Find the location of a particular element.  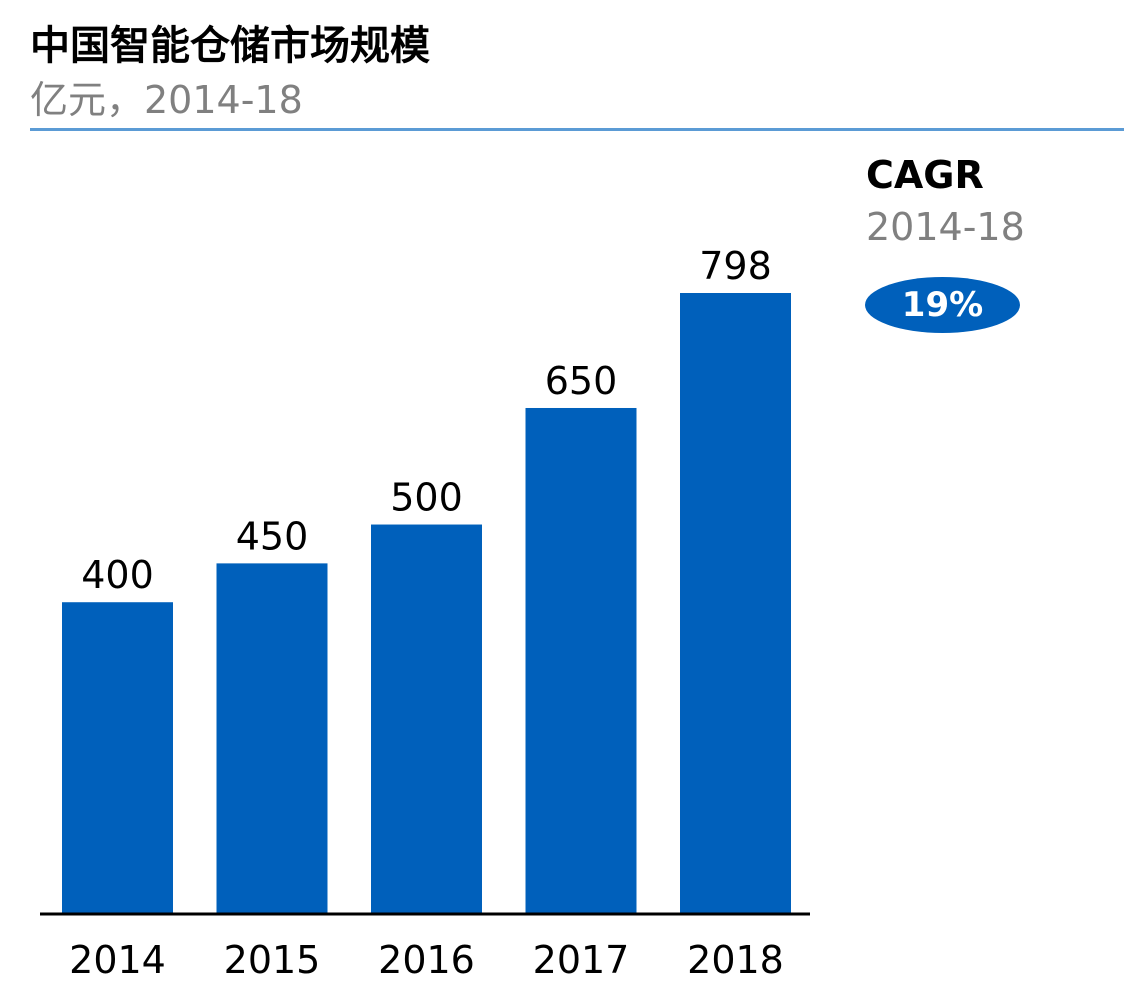

value-label-2015: 450 is located at coordinates (272, 536).